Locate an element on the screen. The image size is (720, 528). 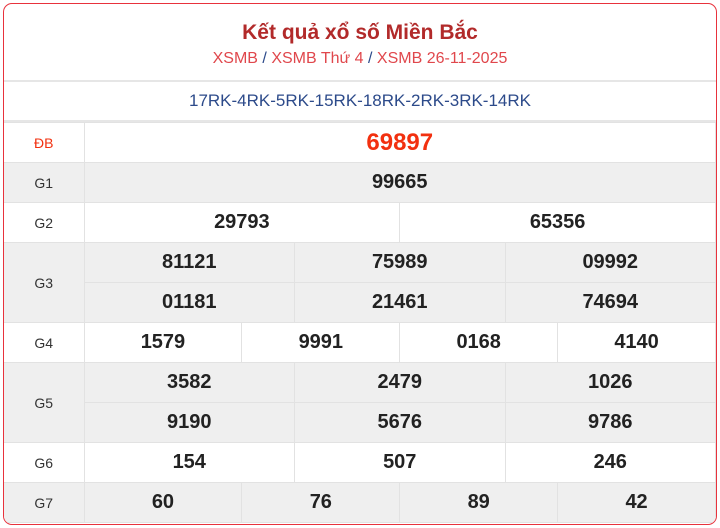
prize-g6: 507 is located at coordinates (400, 462).